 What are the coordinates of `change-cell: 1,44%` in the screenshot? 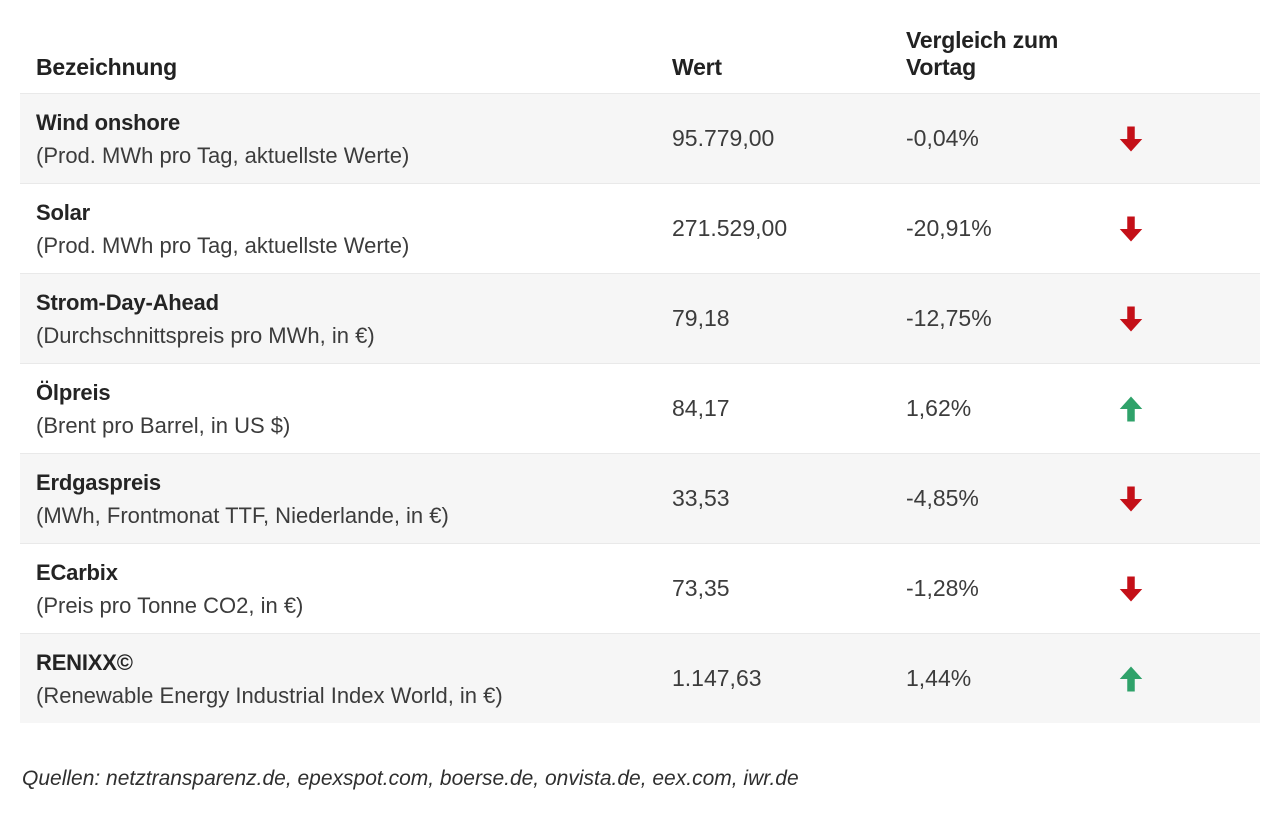 It's located at (939, 678).